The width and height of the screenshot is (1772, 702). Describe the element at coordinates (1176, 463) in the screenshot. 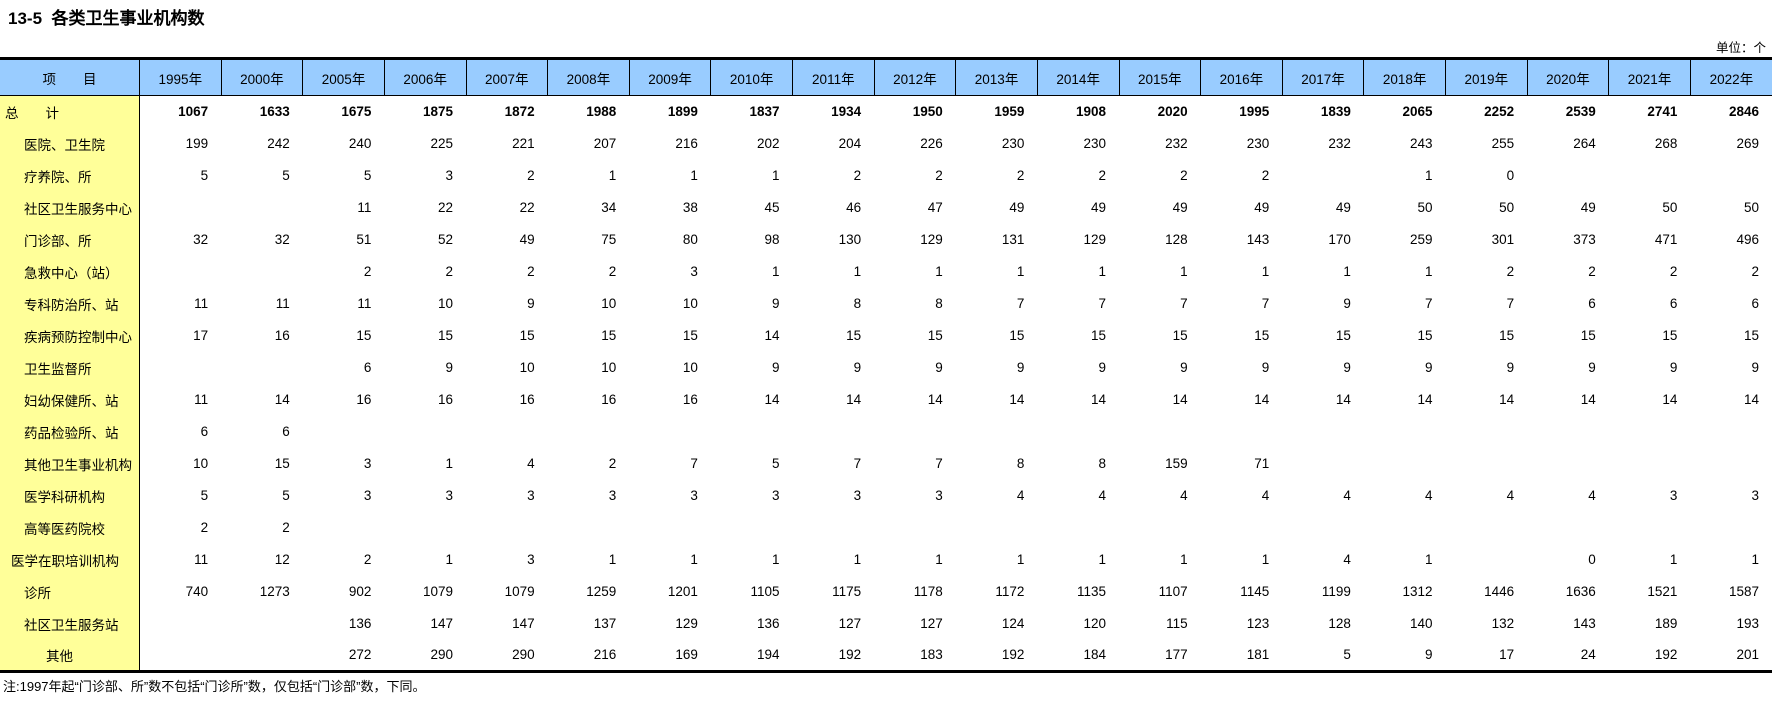

I see `cell: 159` at that location.